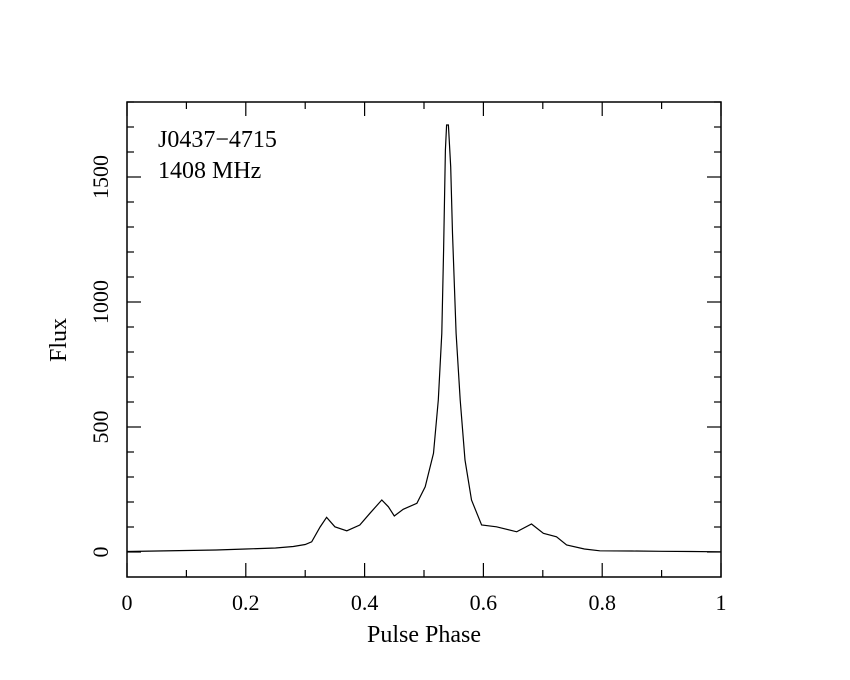 Image resolution: width=850 pixels, height=680 pixels. What do you see at coordinates (217, 140) in the screenshot?
I see `annotation-pulsar-name: J0437−4715` at bounding box center [217, 140].